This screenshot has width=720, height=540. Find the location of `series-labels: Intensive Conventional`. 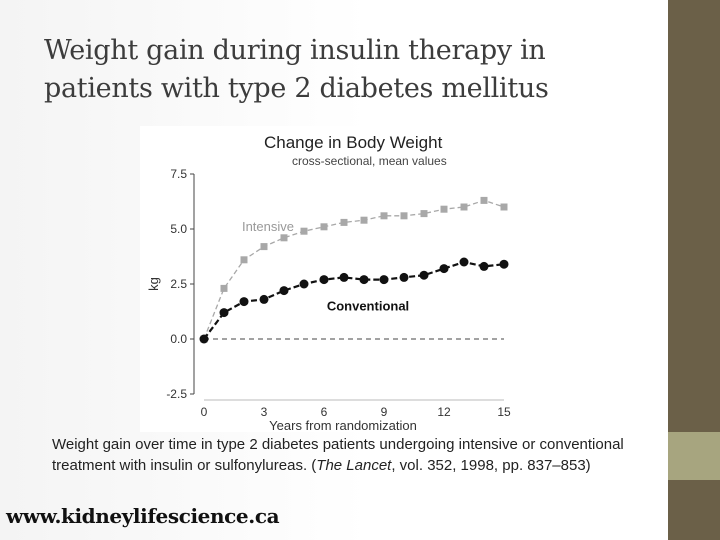

series-labels: Intensive Conventional is located at coordinates (325, 266).